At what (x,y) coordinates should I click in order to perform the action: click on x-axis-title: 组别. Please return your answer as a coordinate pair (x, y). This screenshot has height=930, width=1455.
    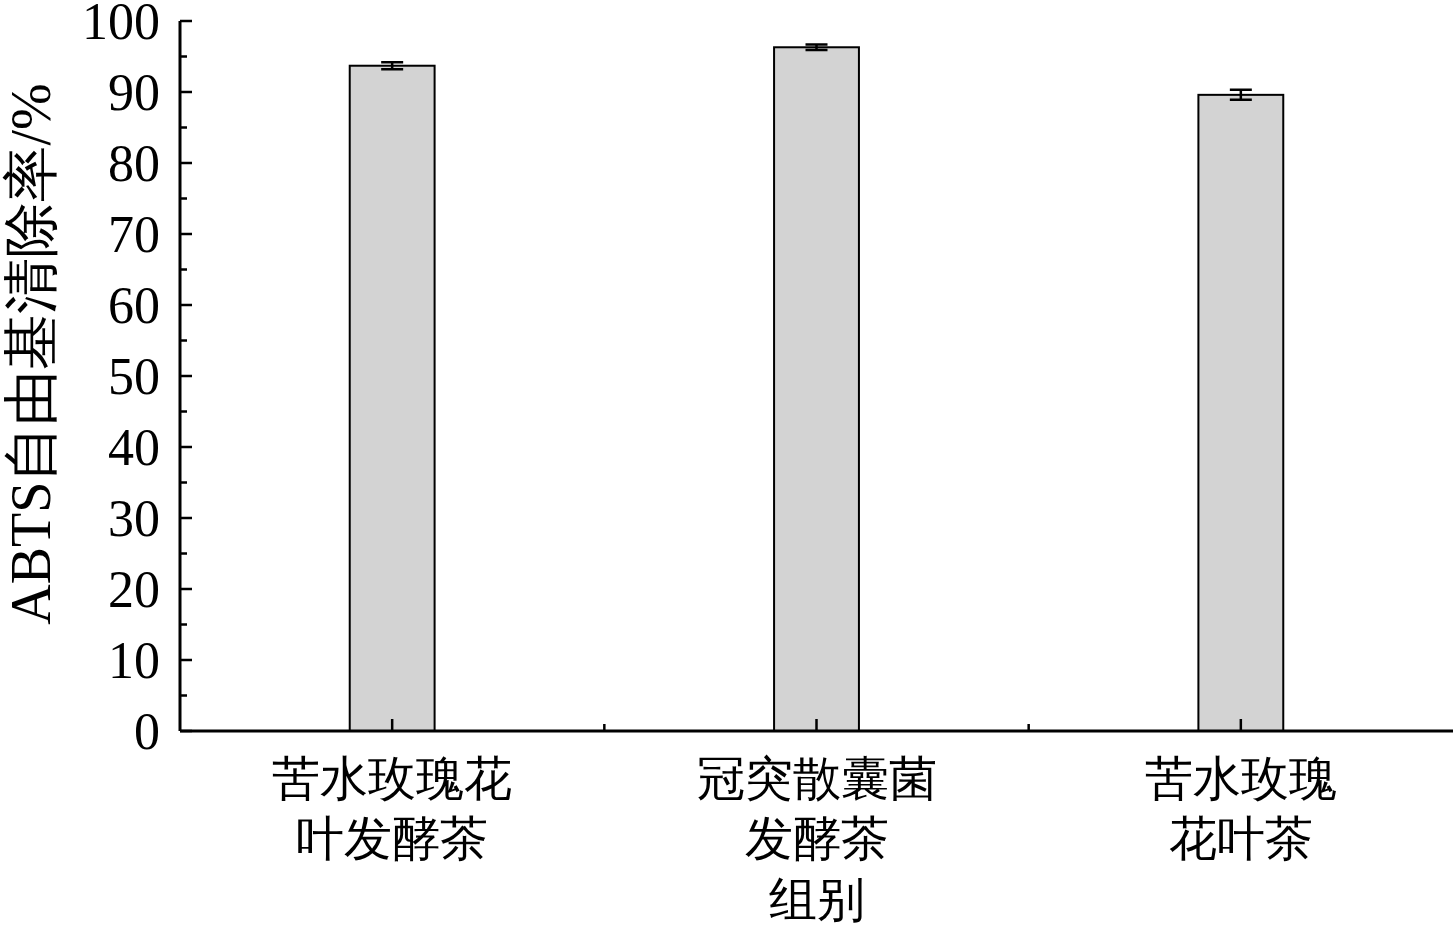
    Looking at the image, I should click on (816, 899).